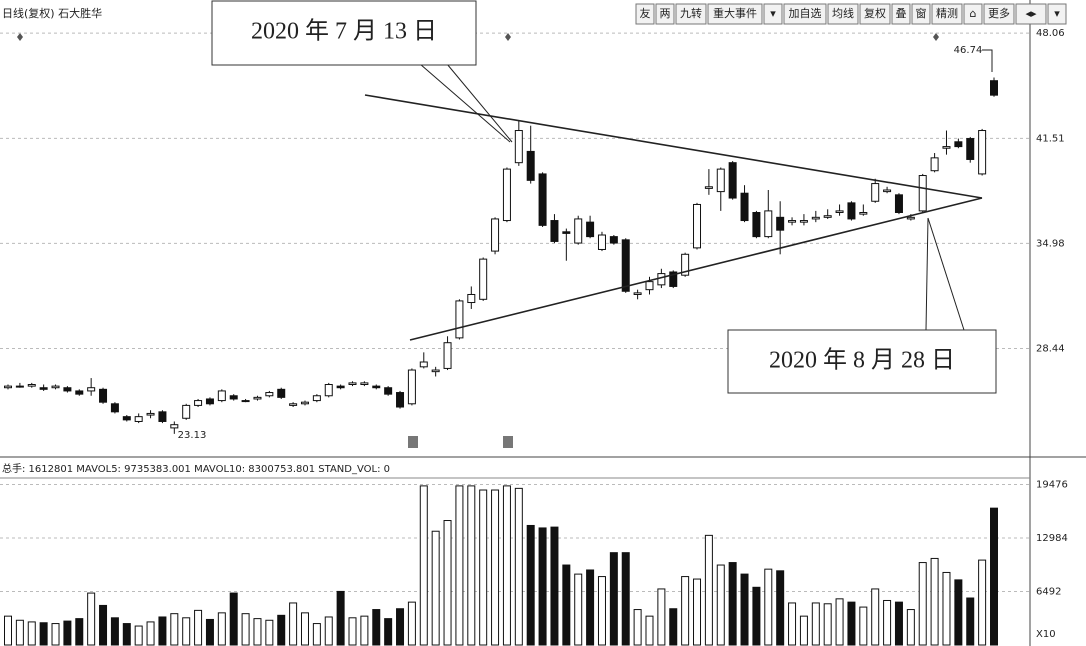 The height and width of the screenshot is (646, 1086). I want to click on toolbar-label: 友, so click(645, 13).